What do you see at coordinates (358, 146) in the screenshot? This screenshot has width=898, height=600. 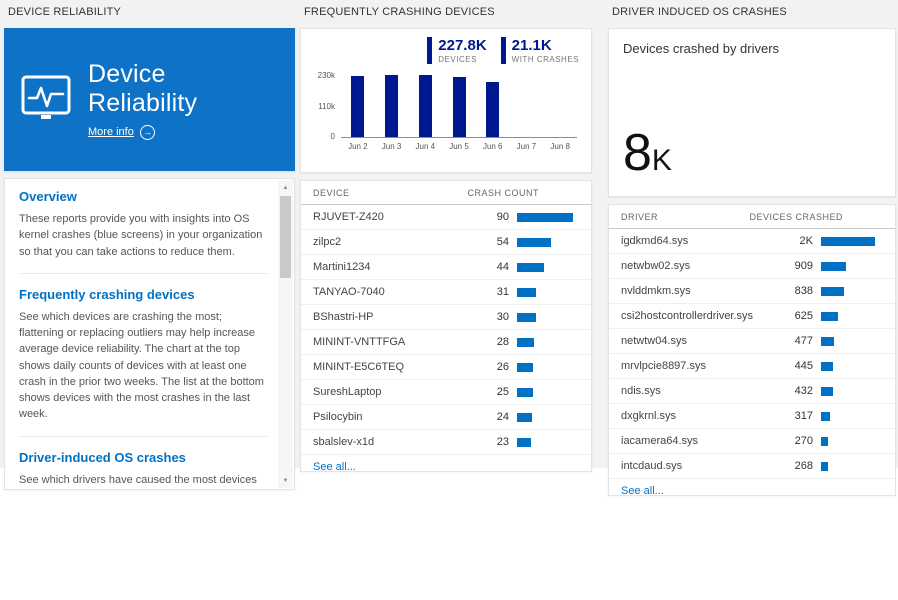 I see `x-axis-label: Jun 2` at bounding box center [358, 146].